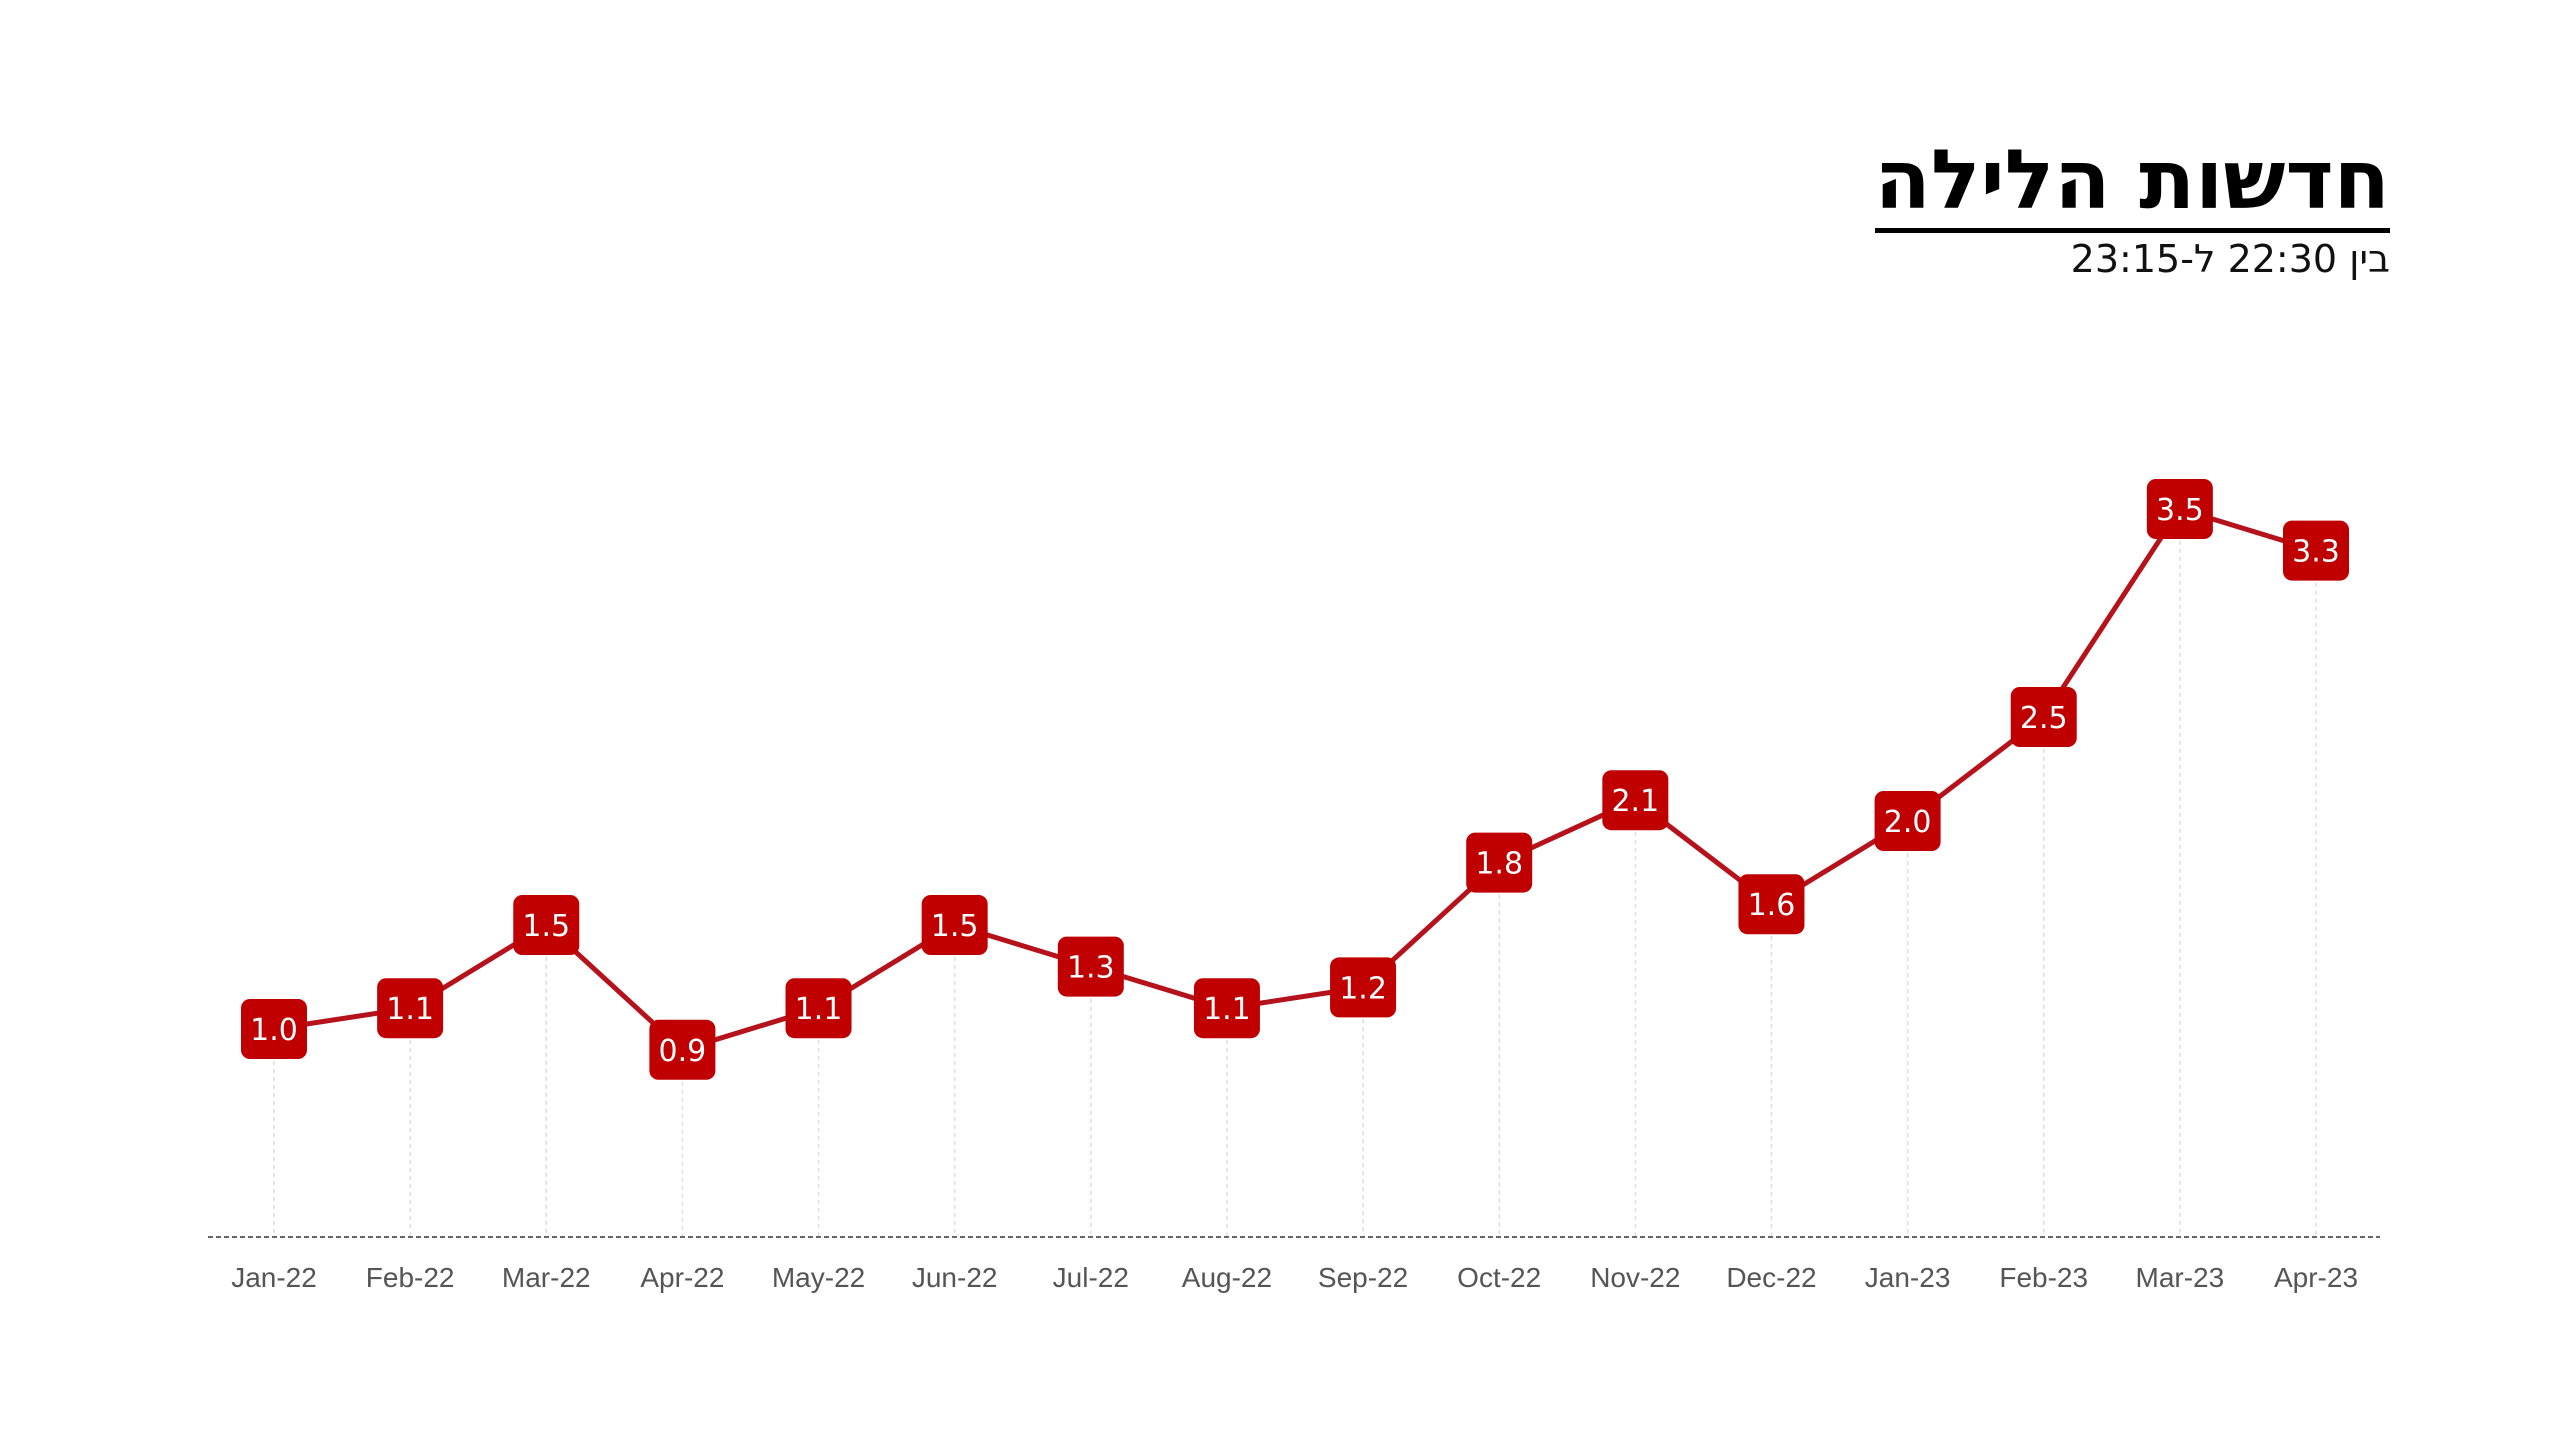 This screenshot has width=2560, height=1440. I want to click on x-tick-label: Mar-23, so click(2180, 1277).